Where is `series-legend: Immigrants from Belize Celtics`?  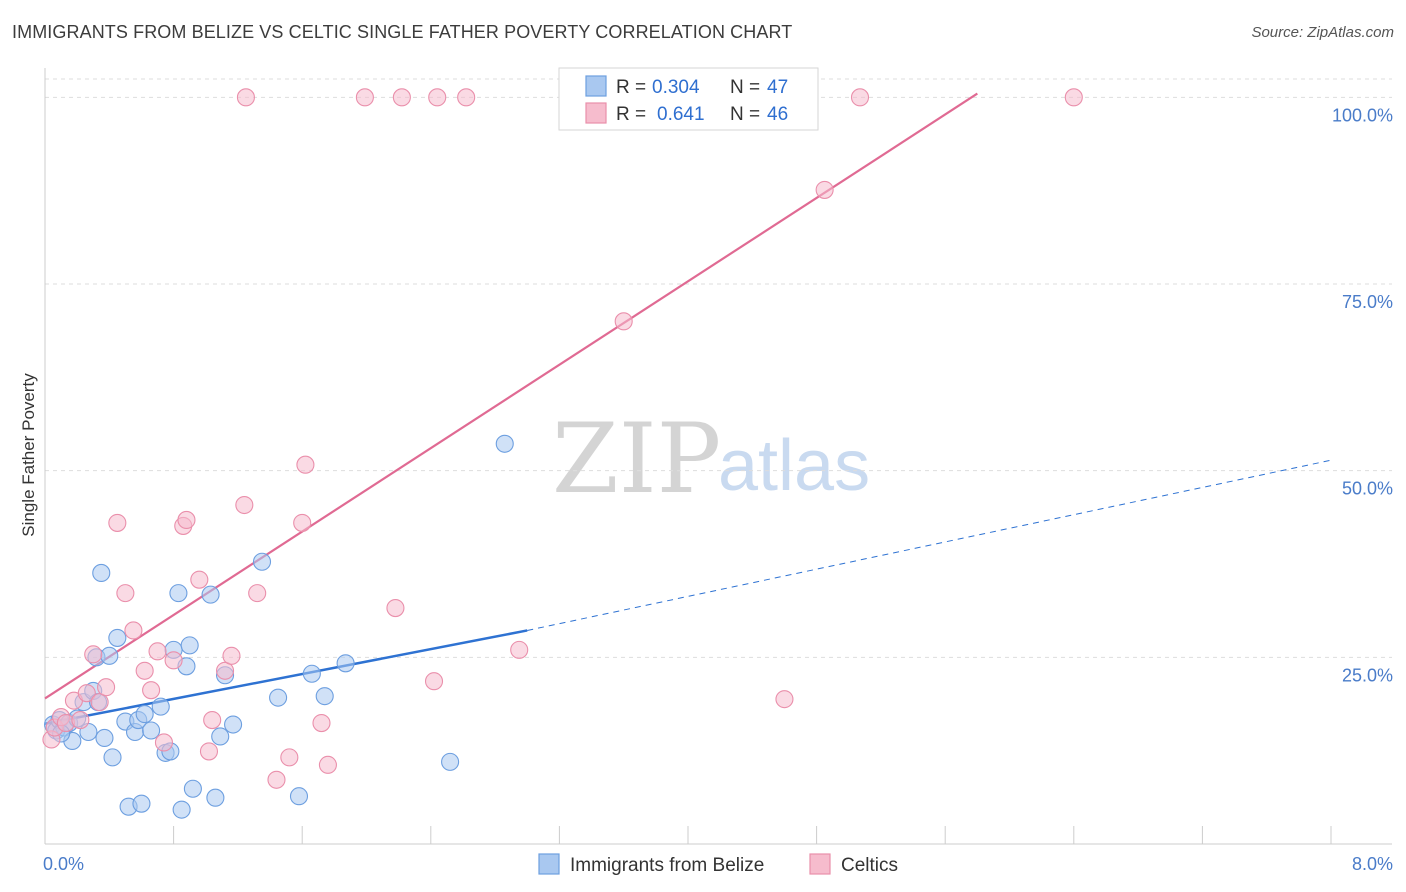
series-legend: Immigrants from Belize Celtics is located at coordinates (718, 864).